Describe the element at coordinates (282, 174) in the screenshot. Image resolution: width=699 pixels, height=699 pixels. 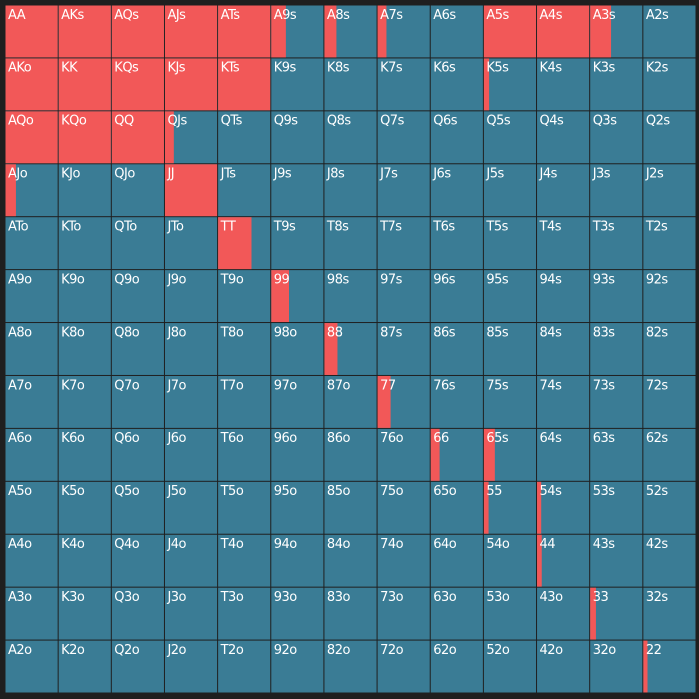
I see `hand-label: J9s` at that location.